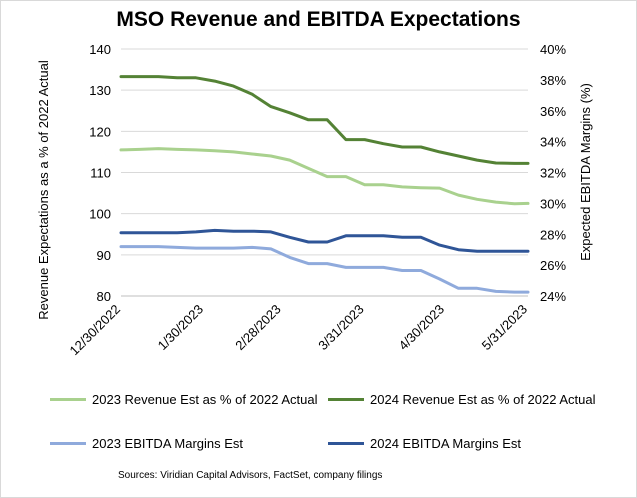 The image size is (637, 498). Describe the element at coordinates (94, 330) in the screenshot. I see `x-tick-label: 12/30/2022` at that location.